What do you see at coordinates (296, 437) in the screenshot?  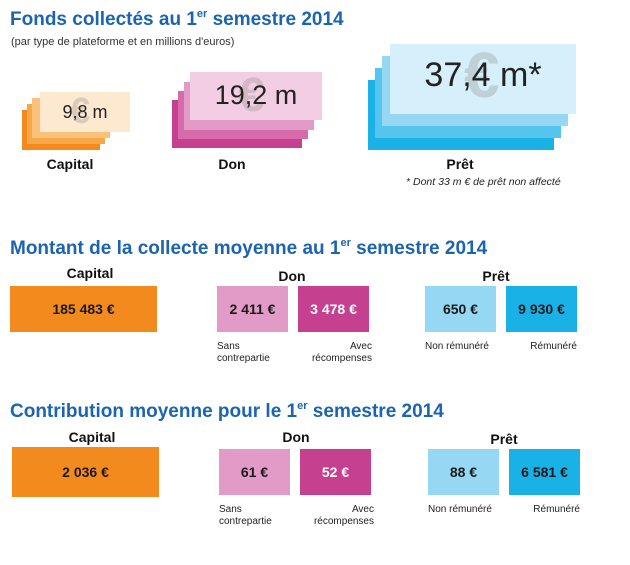 I see `s3-don-header: Don` at bounding box center [296, 437].